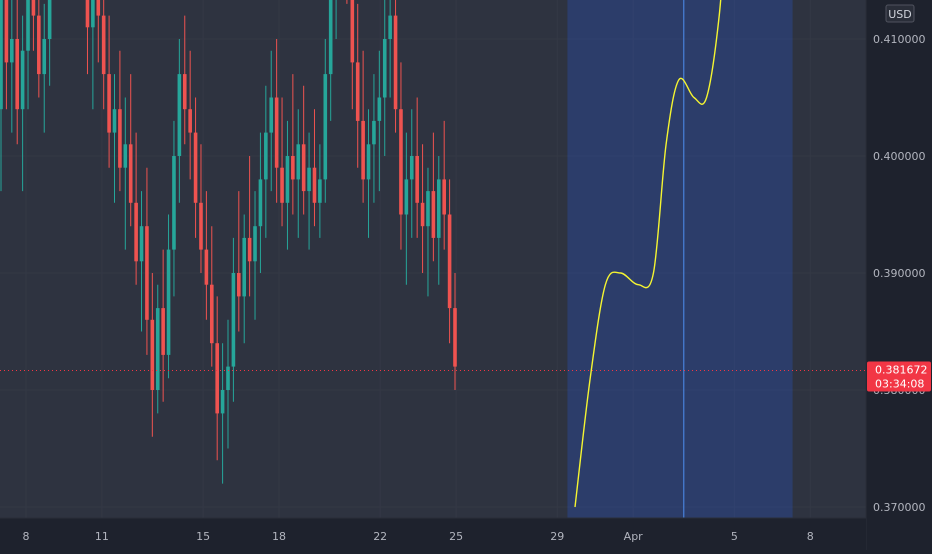 The image size is (932, 554). I want to click on bar-countdown-label: 03:34:08, so click(899, 383).